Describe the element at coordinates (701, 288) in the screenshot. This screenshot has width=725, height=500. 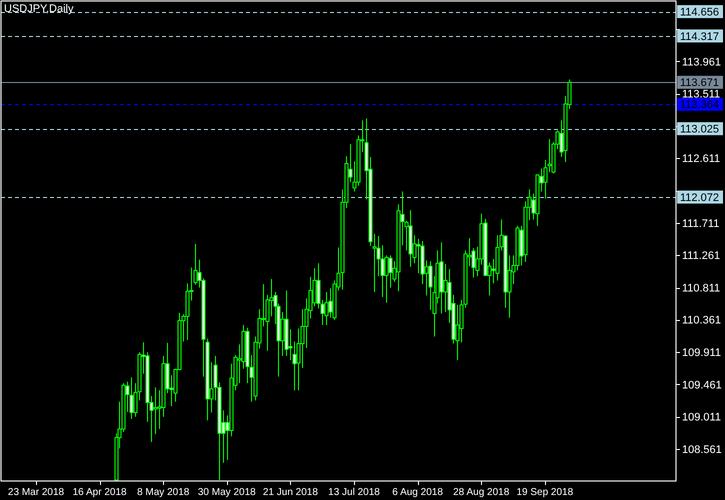
I see `y-tick-label: 110.811` at that location.